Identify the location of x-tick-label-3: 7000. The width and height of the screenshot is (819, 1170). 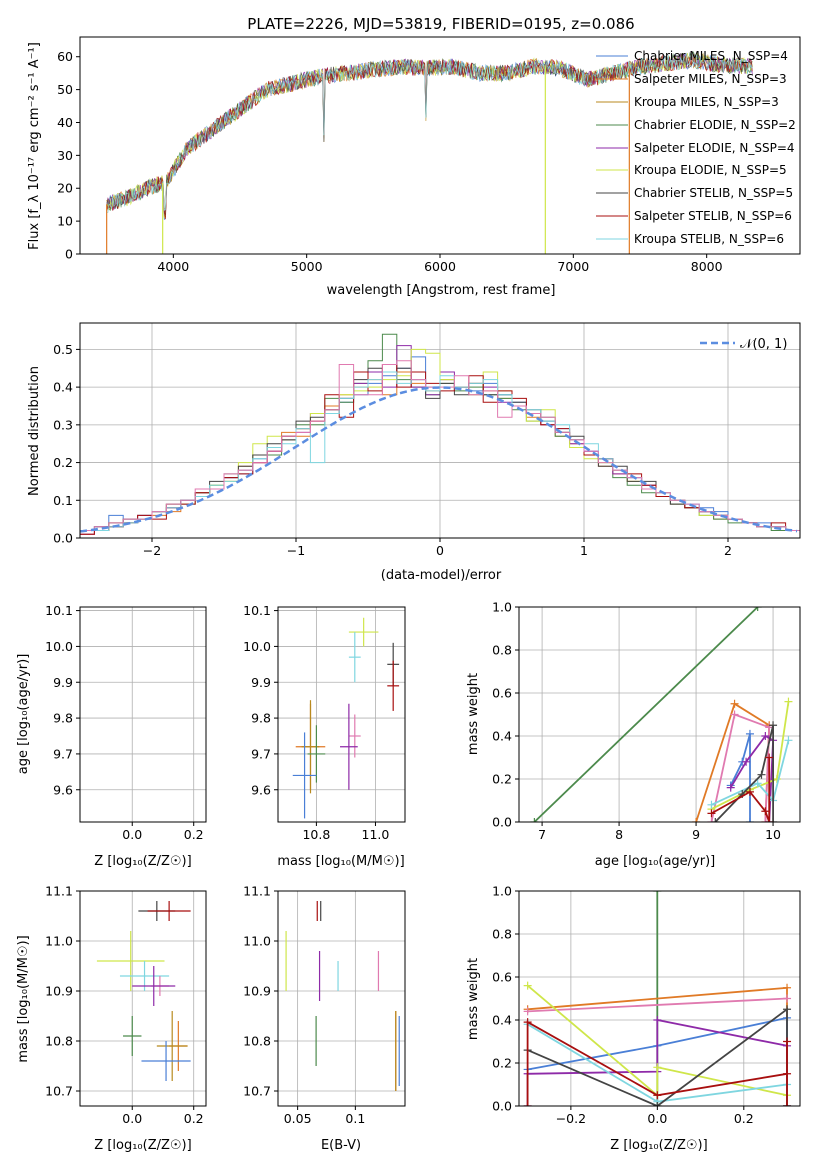
(573, 266).